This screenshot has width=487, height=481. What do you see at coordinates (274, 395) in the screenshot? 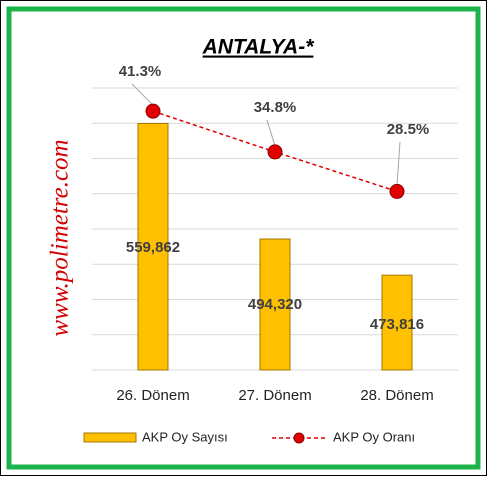
I see `x-tick-label: 27. Dönem` at bounding box center [274, 395].